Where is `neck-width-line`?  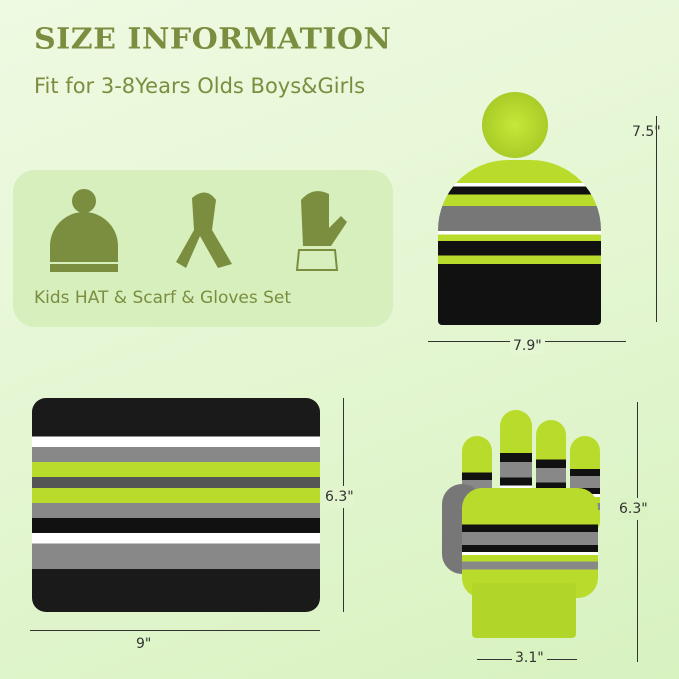
neck-width-line is located at coordinates (175, 630).